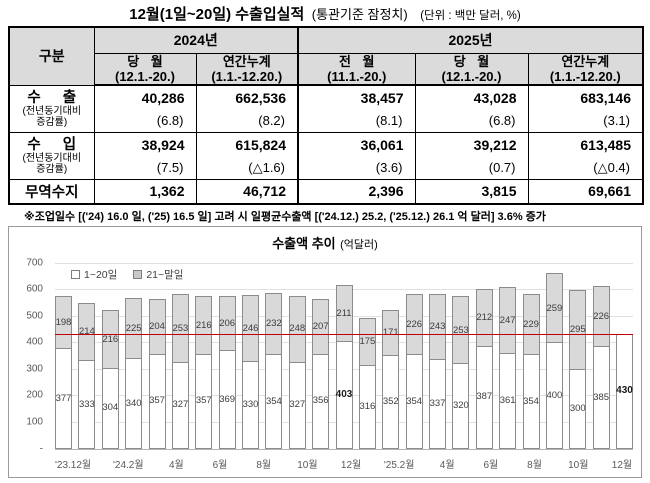 The image size is (650, 483). What do you see at coordinates (502, 168) in the screenshot?
I see `cell-rate: (0.7)` at bounding box center [502, 168].